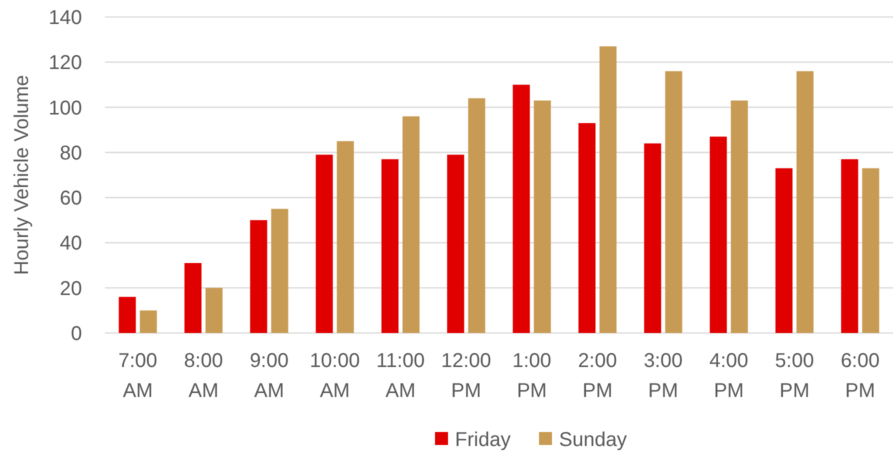  Describe the element at coordinates (76, 334) in the screenshot. I see `y-tick-label: 0` at that location.